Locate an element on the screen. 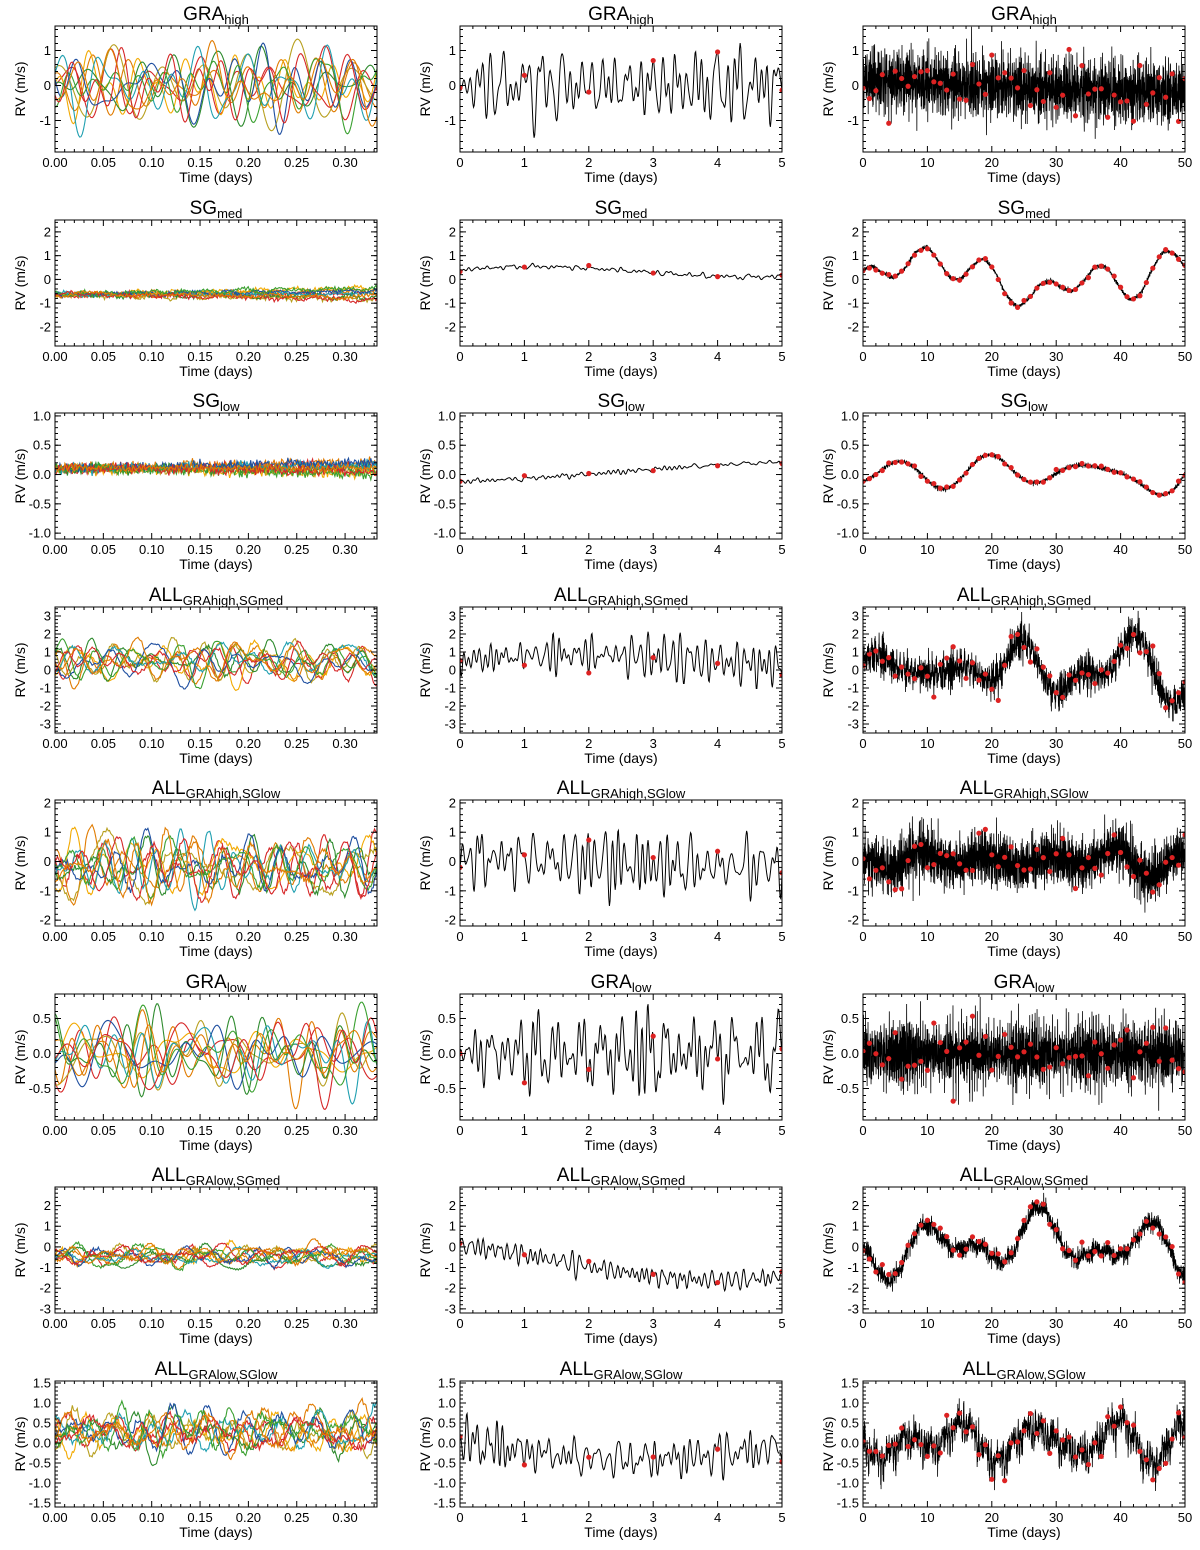 The height and width of the screenshot is (1550, 1200). panel-title: ALLGRAlow,SGmed is located at coordinates (1024, 1176).